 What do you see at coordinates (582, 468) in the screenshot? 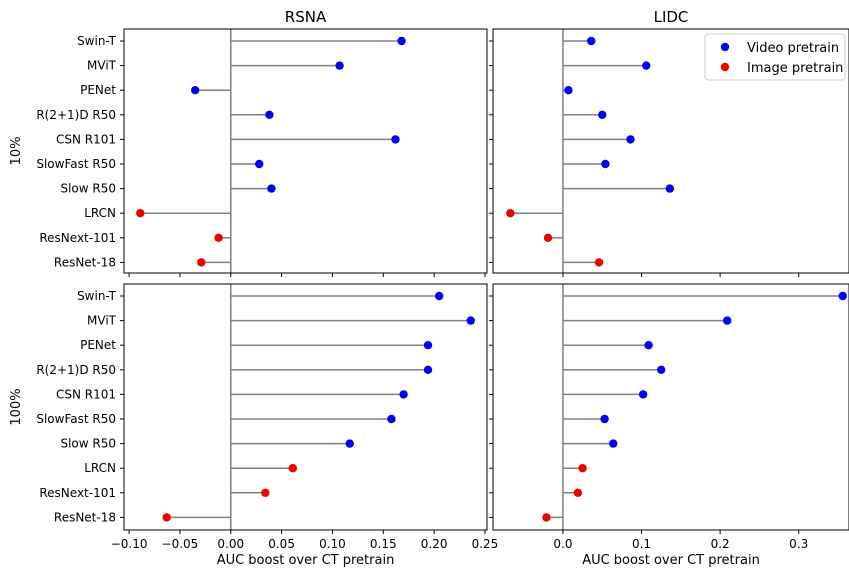
I see `point-lidc-100-lrcn` at bounding box center [582, 468].